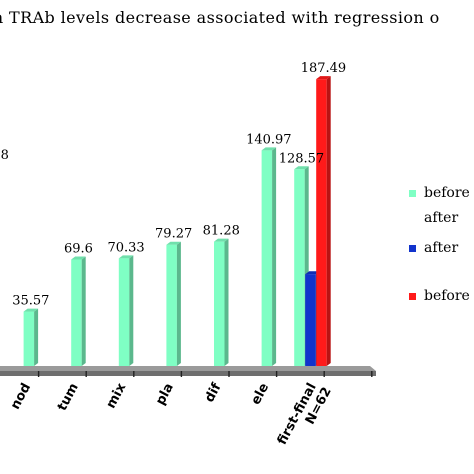  Describe the element at coordinates (30, 301) in the screenshot. I see `value-label: 35.57` at that location.